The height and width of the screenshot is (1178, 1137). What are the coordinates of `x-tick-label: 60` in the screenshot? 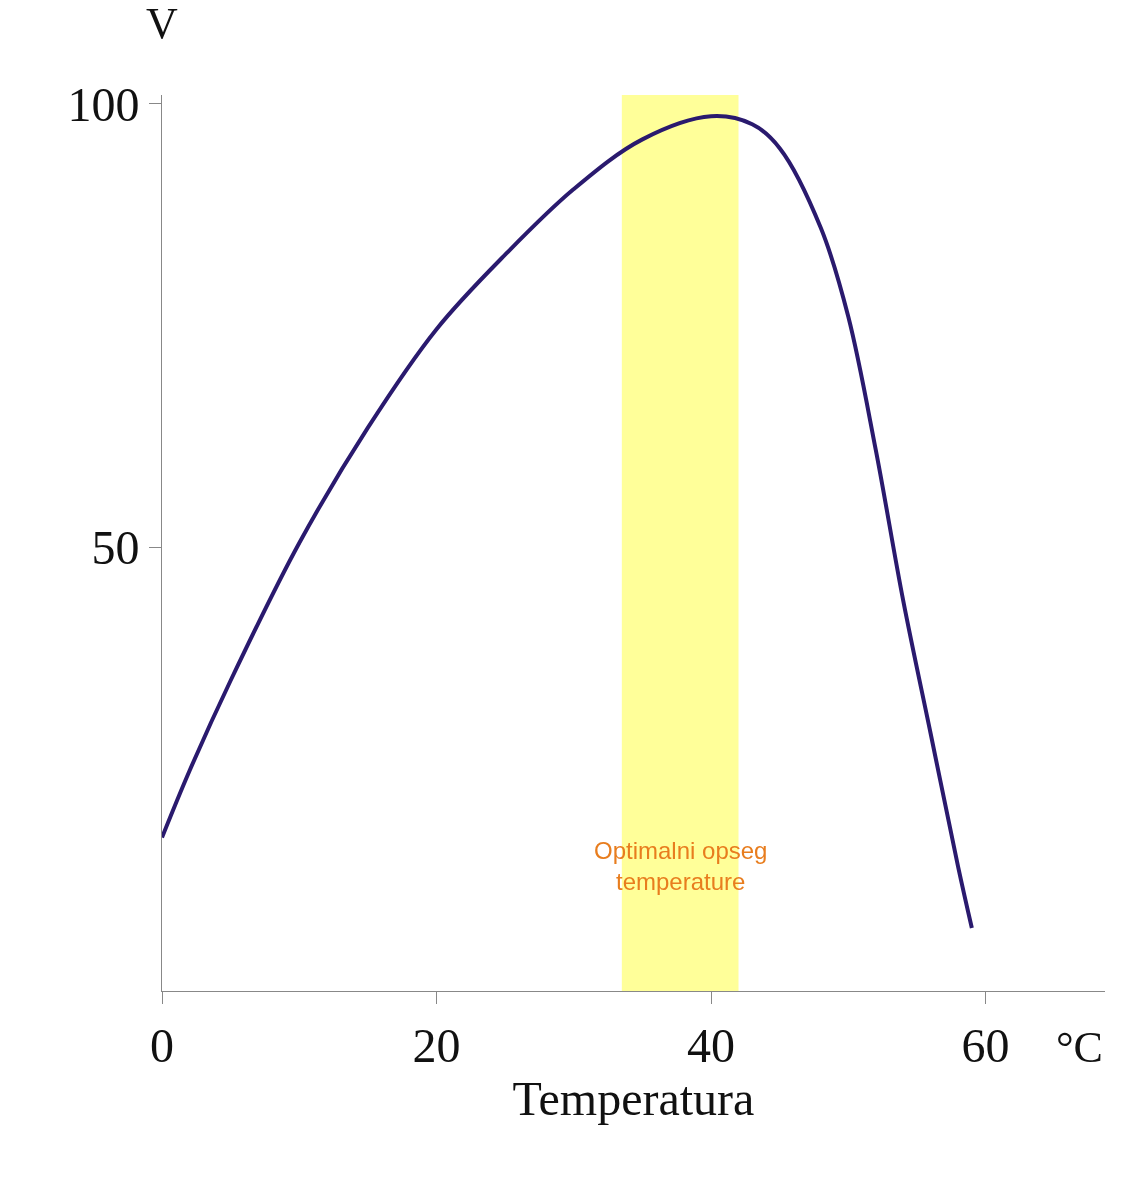 It's located at (985, 1045).